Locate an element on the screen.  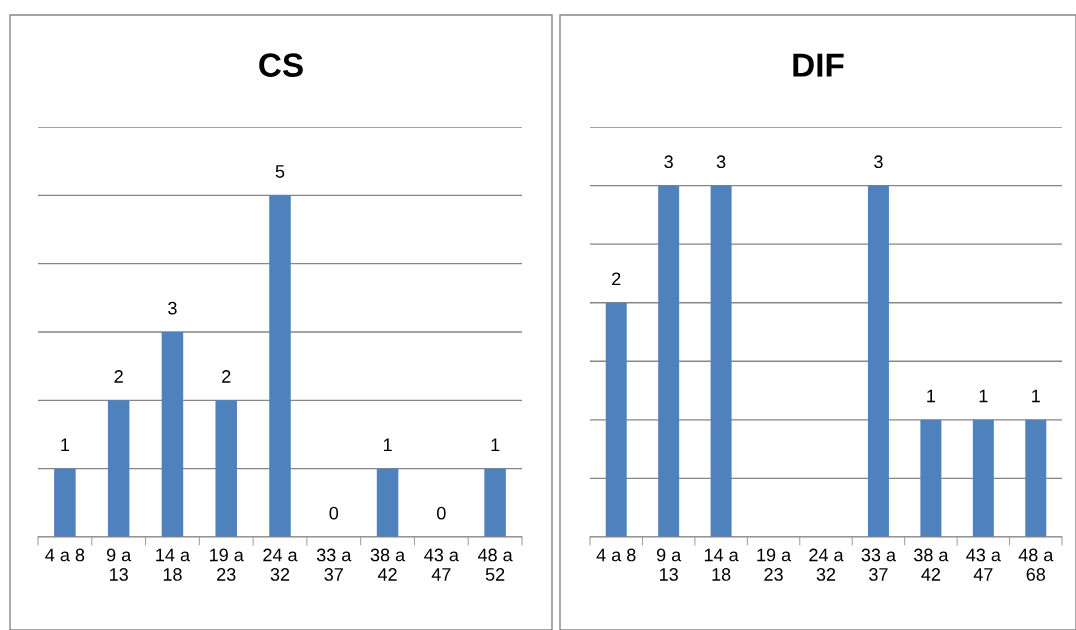
data-label: 5 is located at coordinates (280, 171).